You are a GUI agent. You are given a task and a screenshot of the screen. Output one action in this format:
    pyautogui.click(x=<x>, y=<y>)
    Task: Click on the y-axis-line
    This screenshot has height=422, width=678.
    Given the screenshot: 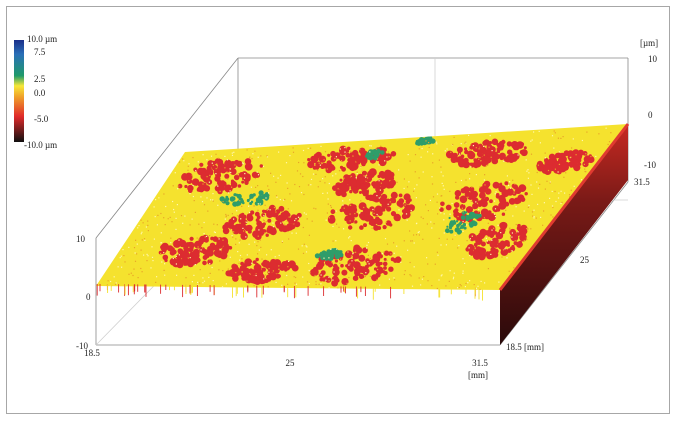 What is the action you would take?
    pyautogui.click(x=564, y=263)
    